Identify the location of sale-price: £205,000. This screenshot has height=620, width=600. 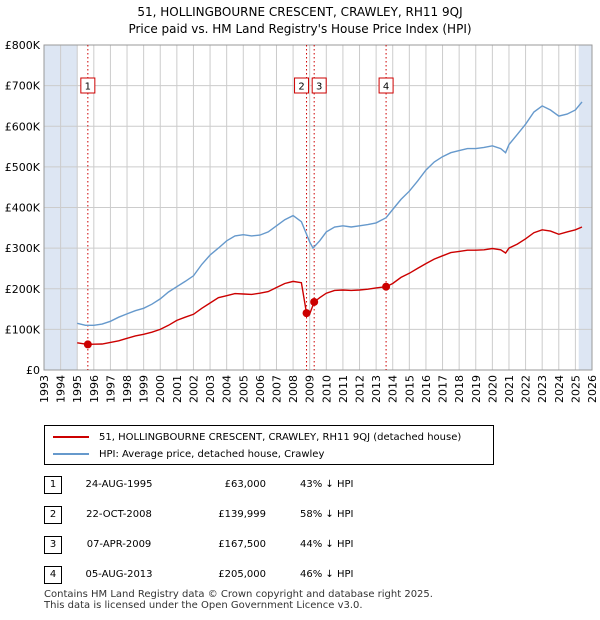
(242, 574).